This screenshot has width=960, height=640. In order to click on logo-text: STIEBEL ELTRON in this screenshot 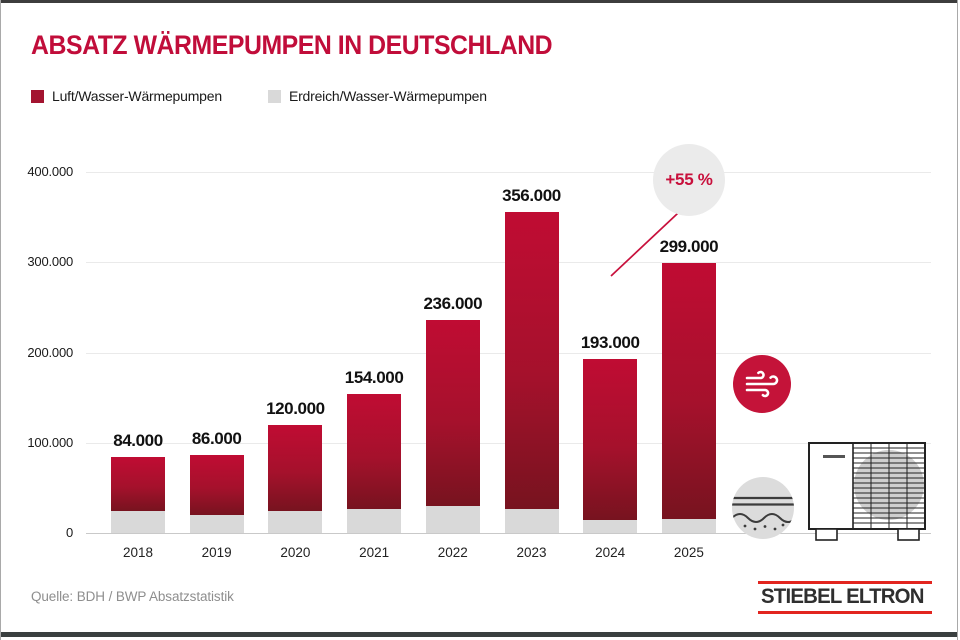, I will do `click(842, 596)`.